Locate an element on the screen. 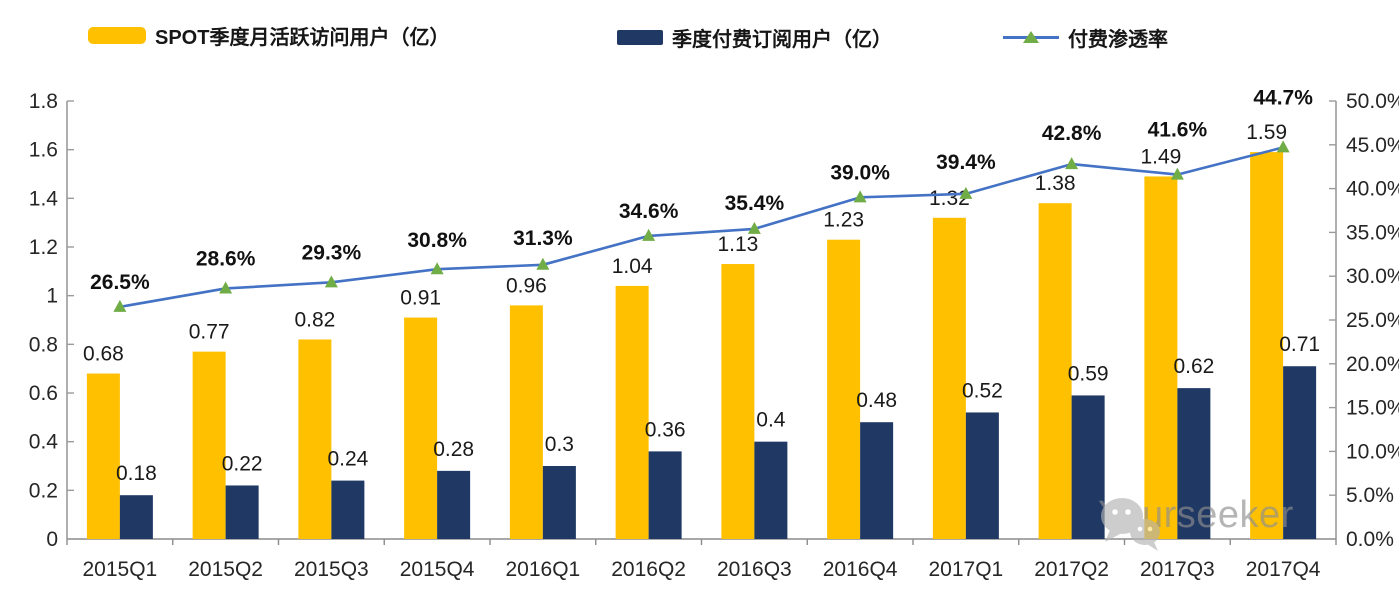 This screenshot has width=1399, height=596. left-axis-tick-label: 0.8 is located at coordinates (43, 344).